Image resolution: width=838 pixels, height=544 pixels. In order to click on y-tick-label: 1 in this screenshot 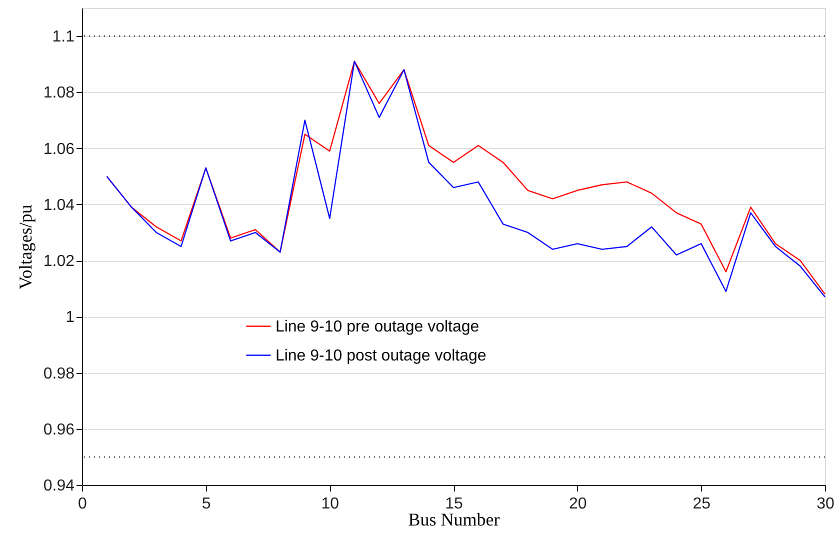, I will do `click(70, 317)`.